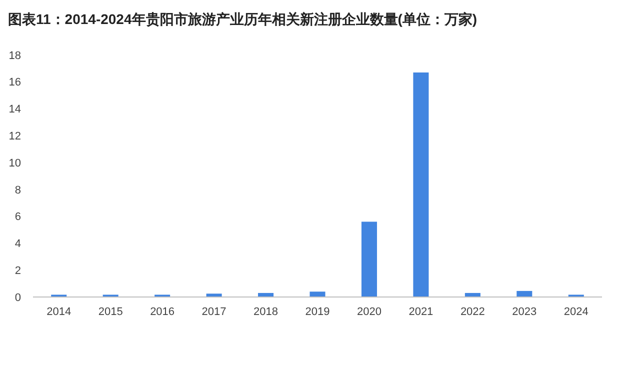  Describe the element at coordinates (14, 136) in the screenshot. I see `y-tick-label: 12` at that location.